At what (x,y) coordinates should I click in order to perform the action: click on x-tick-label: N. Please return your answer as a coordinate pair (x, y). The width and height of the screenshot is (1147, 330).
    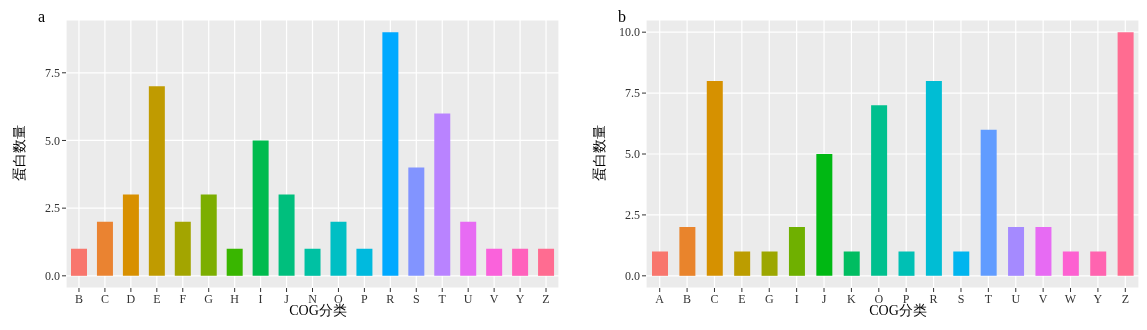
    Looking at the image, I should click on (313, 298).